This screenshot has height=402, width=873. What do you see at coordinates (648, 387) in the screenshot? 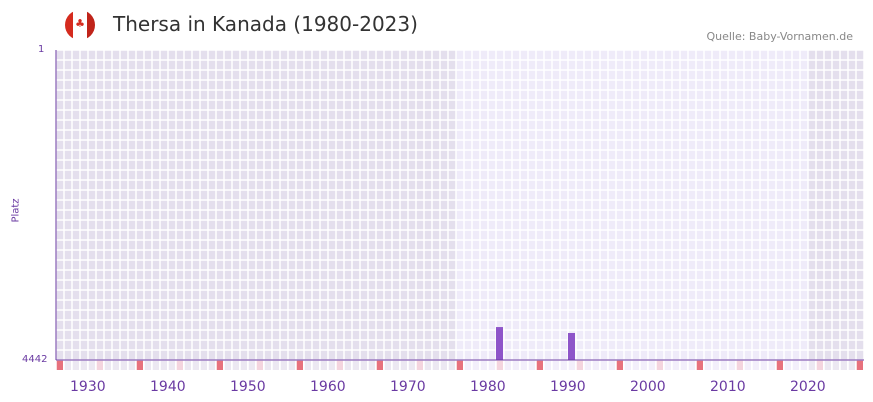
I see `x-tick-label: 2000` at bounding box center [648, 387].